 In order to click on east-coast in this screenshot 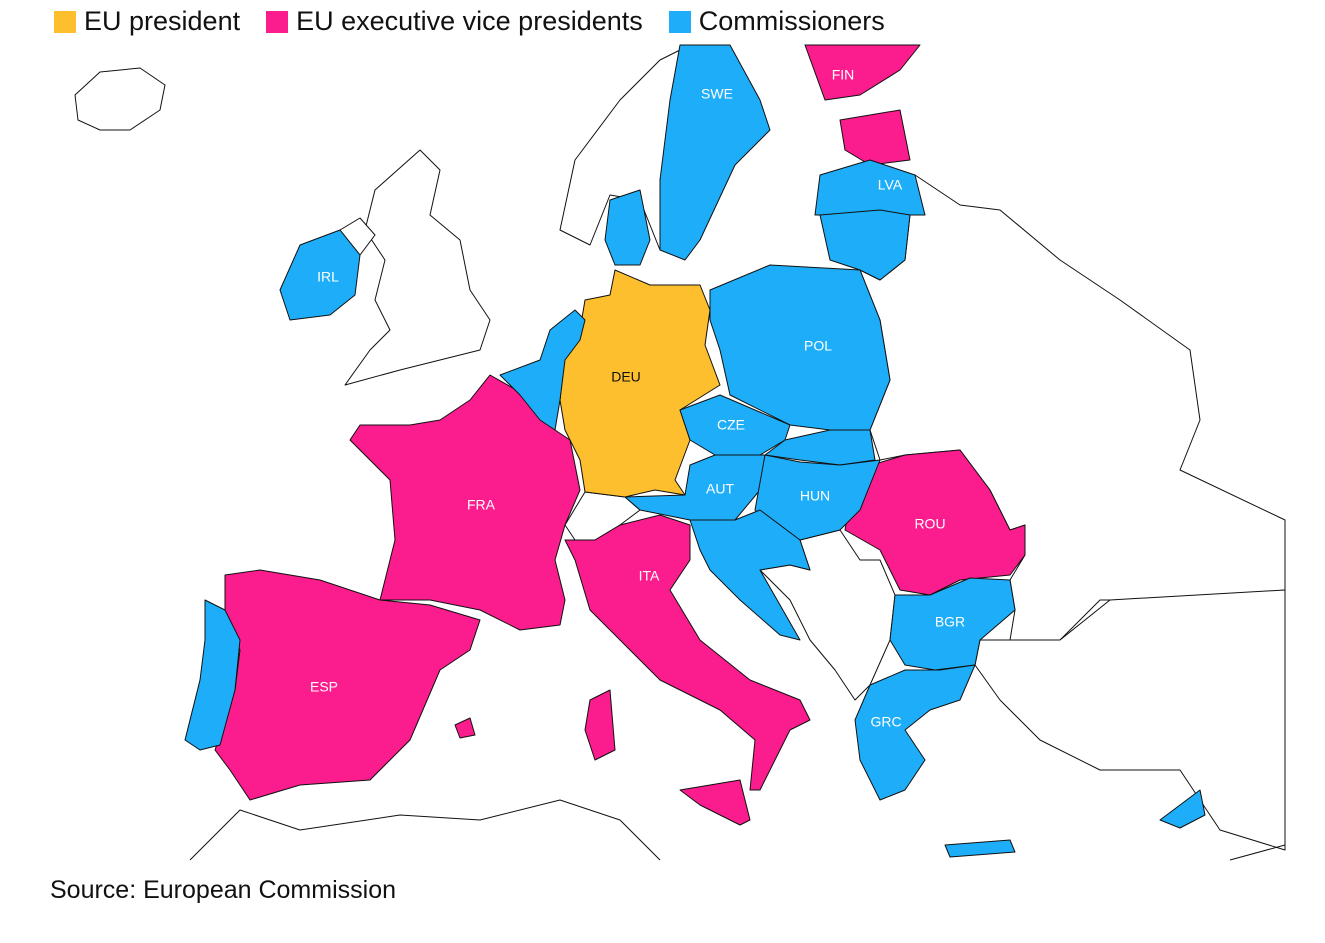, I will do `click(1257, 852)`.